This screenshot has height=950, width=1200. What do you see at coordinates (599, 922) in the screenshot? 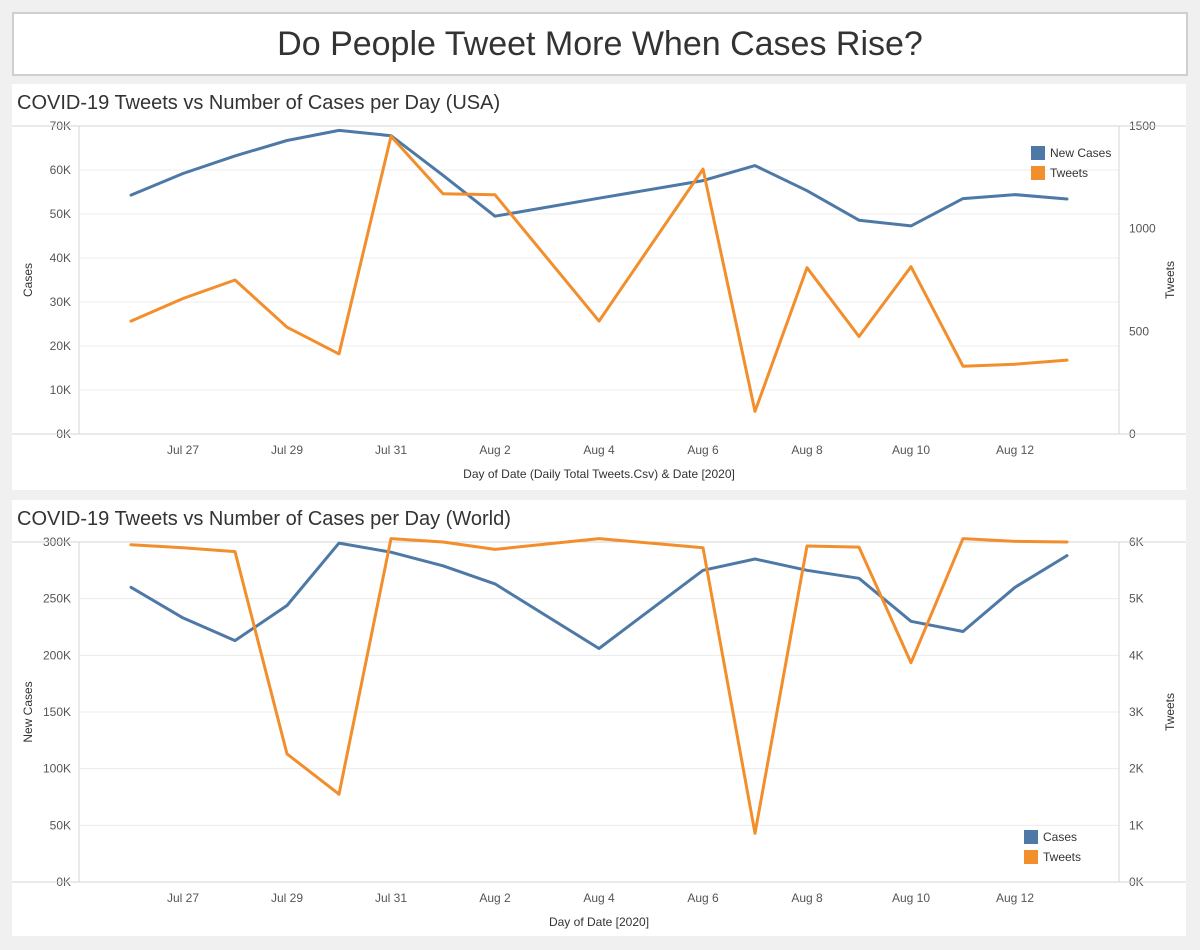
I see `x-axis-title: Day of Date [2020]` at bounding box center [599, 922].